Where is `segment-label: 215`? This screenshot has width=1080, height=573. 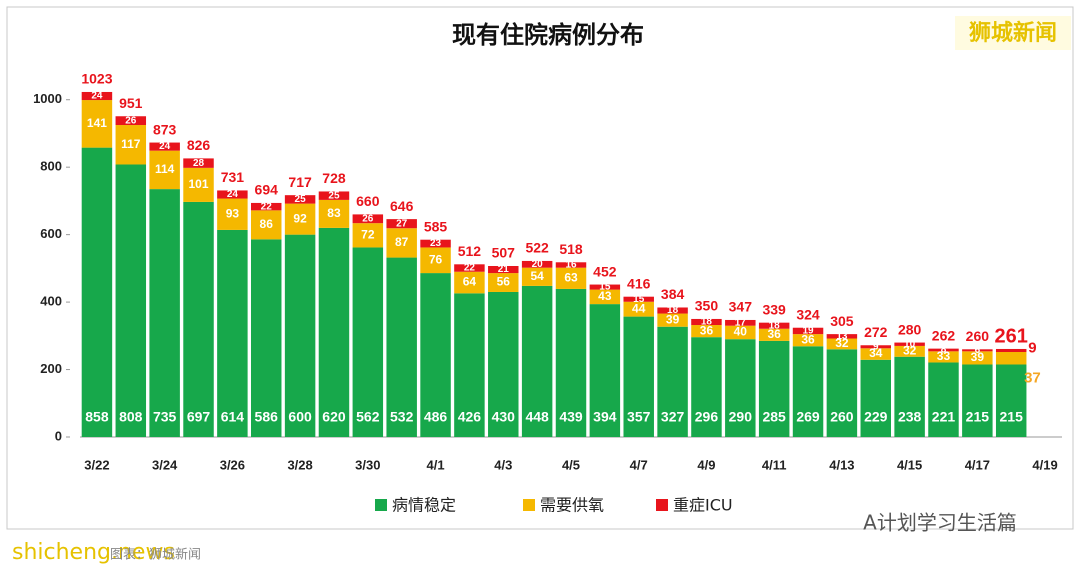 segment-label: 215 is located at coordinates (978, 417).